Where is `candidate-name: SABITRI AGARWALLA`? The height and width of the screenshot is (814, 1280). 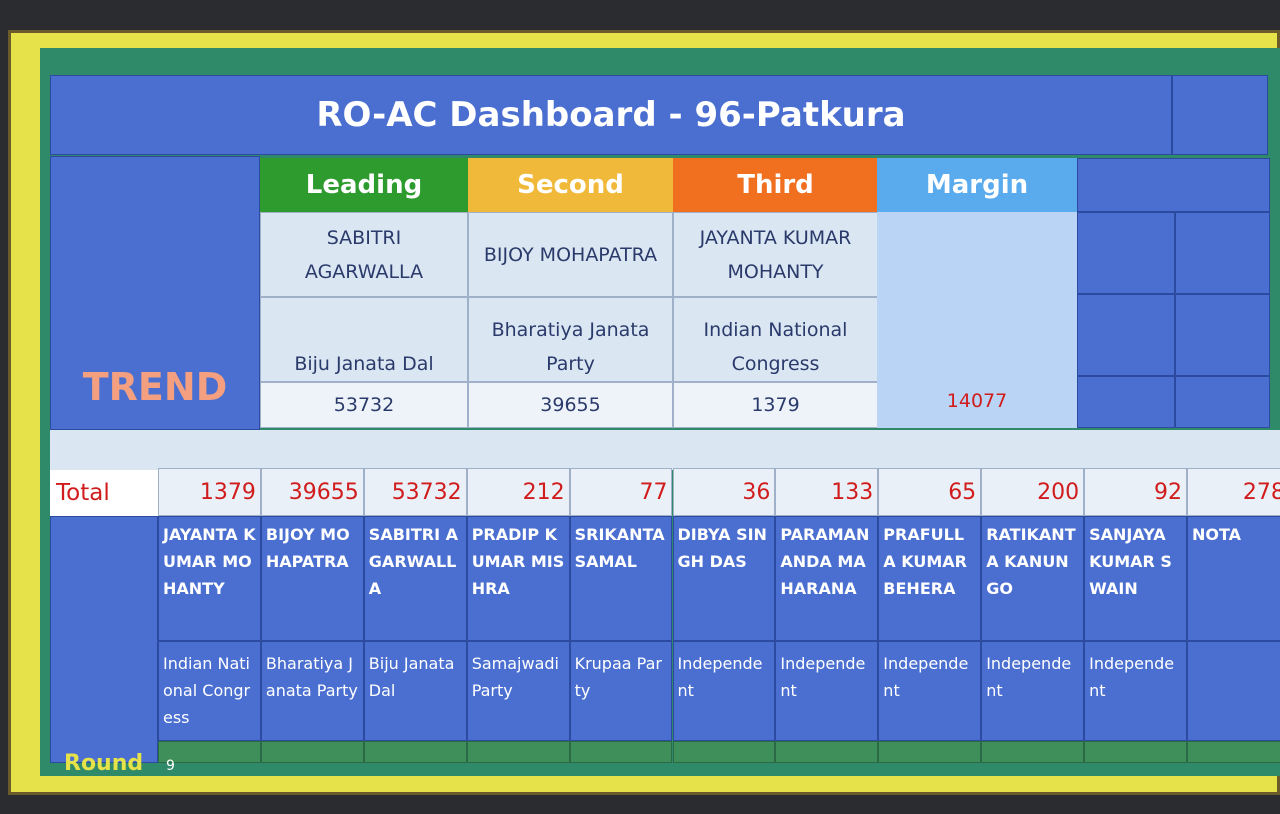 candidate-name: SABITRI AGARWALLA is located at coordinates (415, 578).